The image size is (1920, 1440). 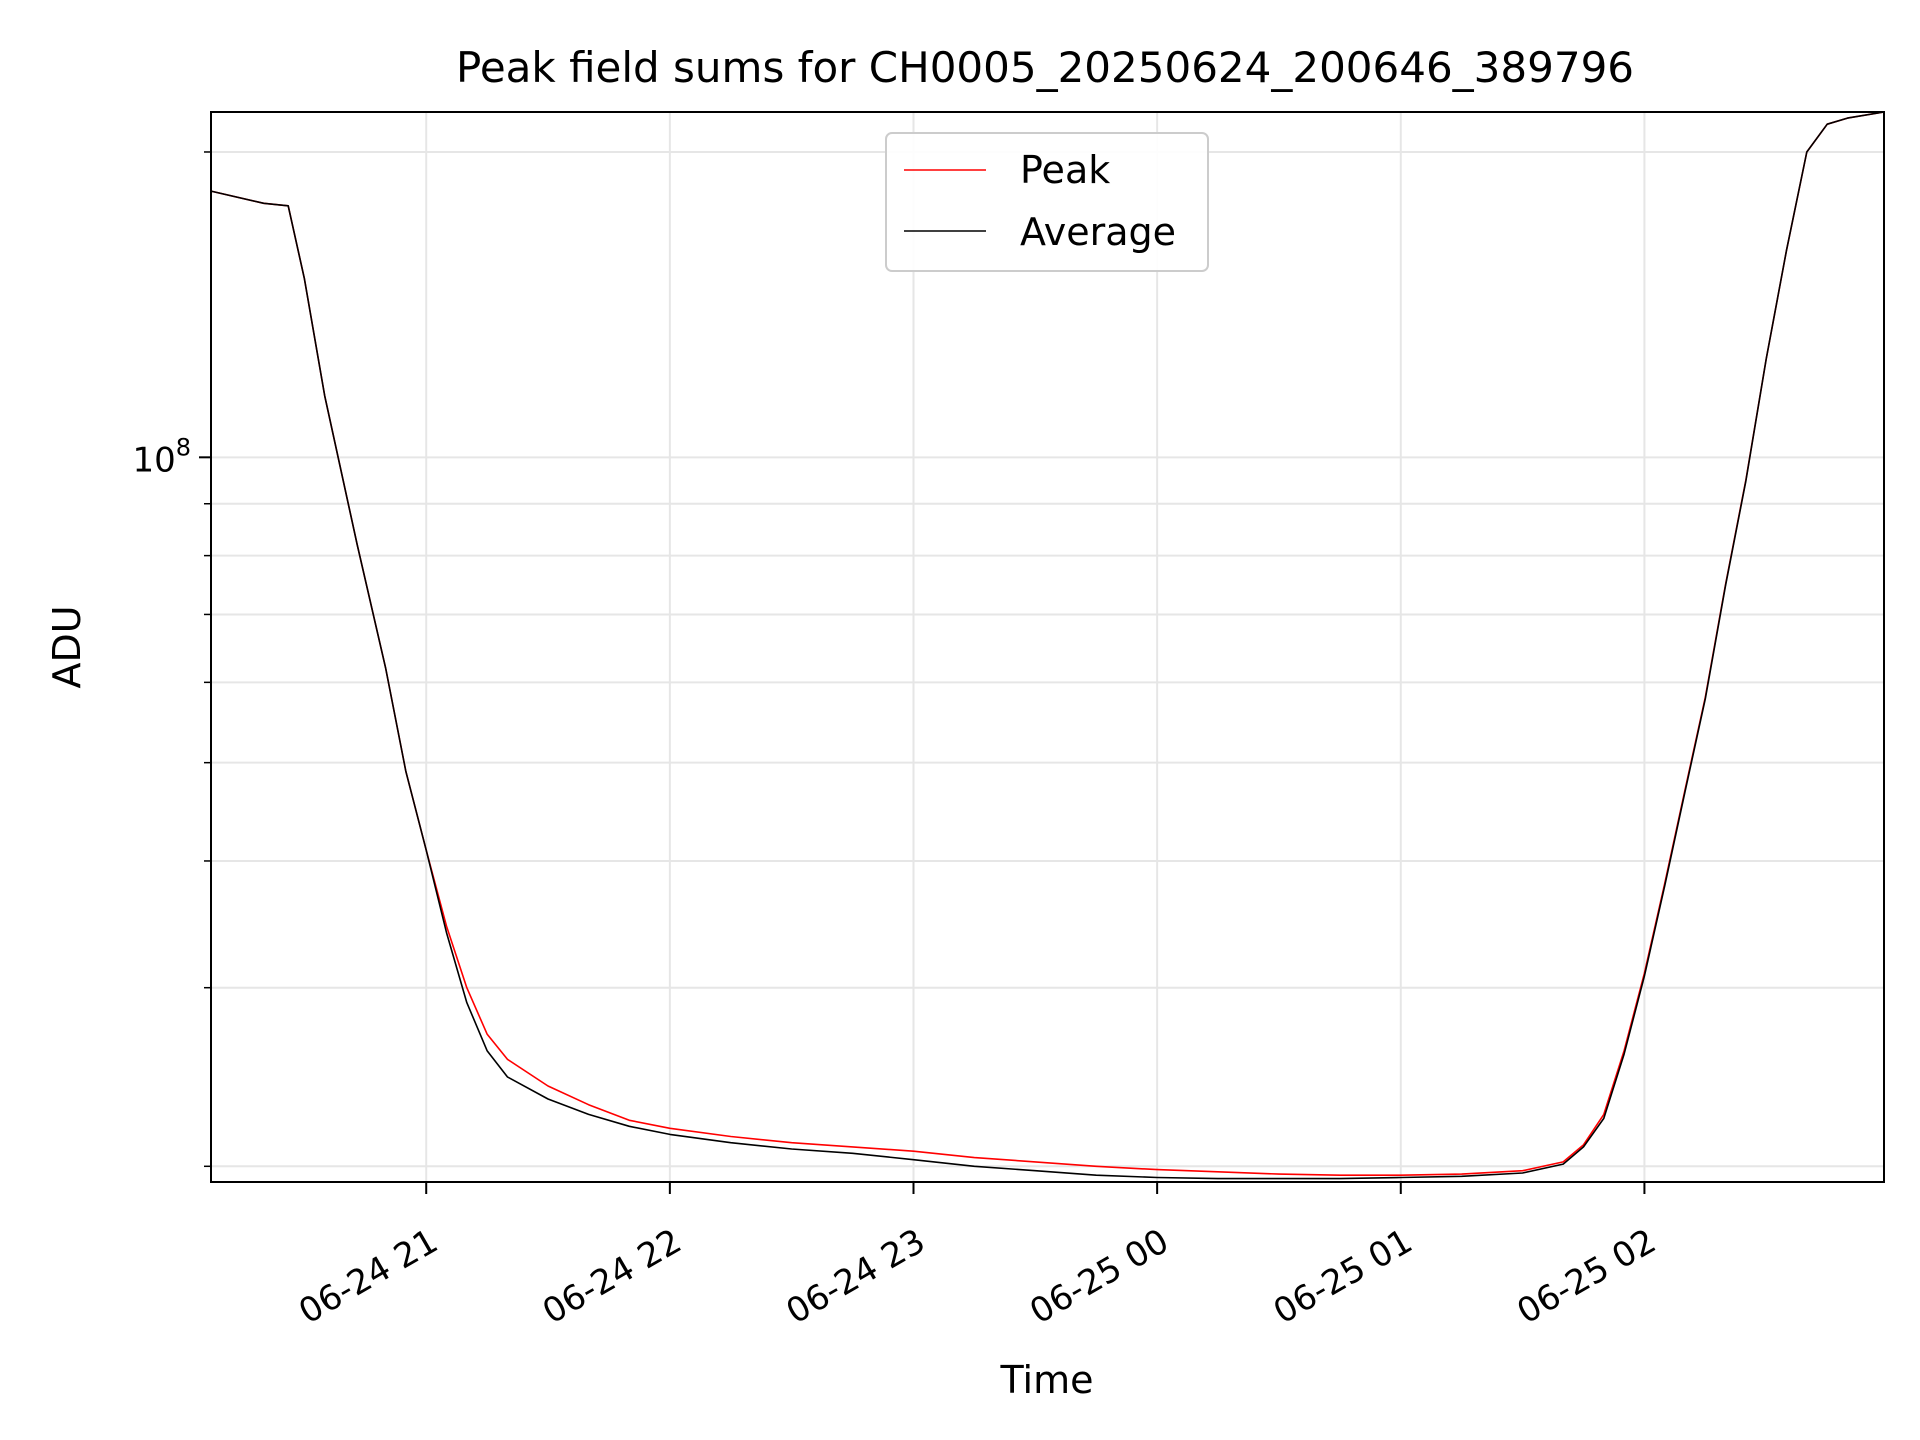 I want to click on legend-frame, so click(x=1047, y=202).